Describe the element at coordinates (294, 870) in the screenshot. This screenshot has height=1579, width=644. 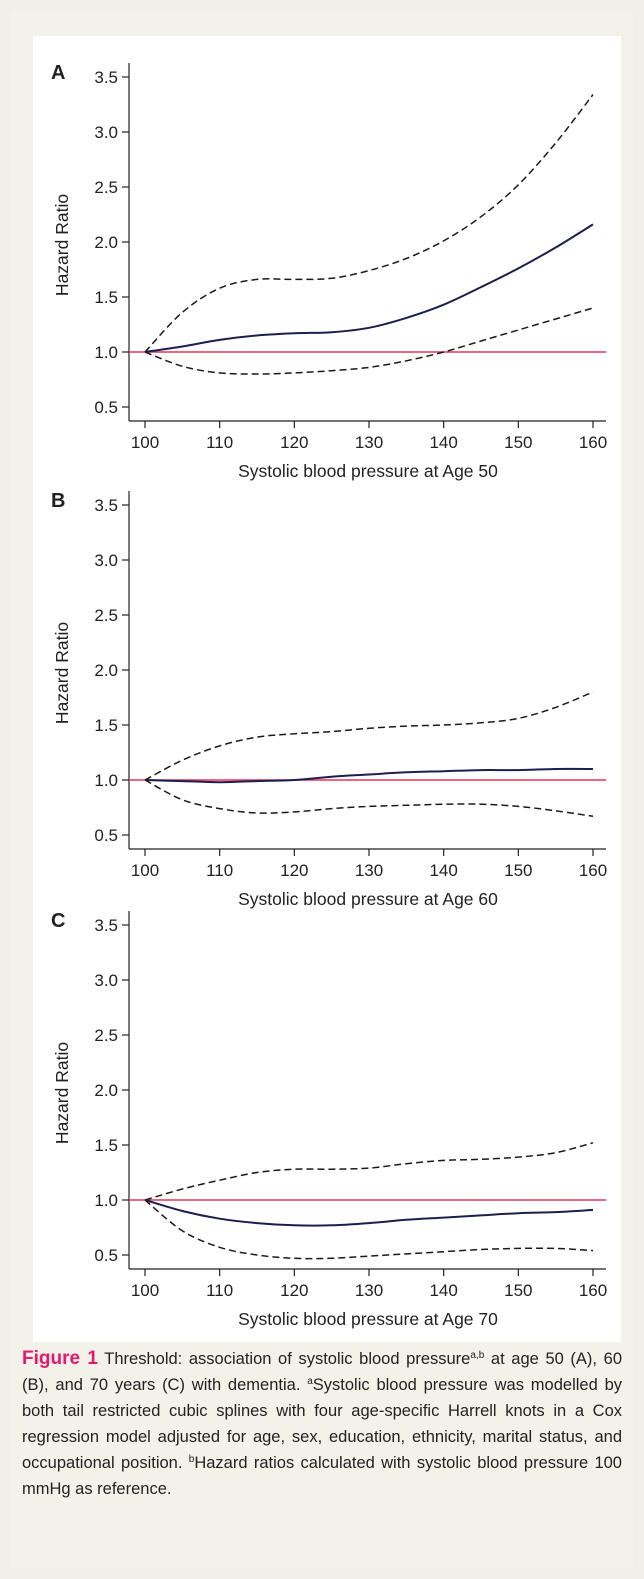
I see `x-tick-label-b: 120` at that location.